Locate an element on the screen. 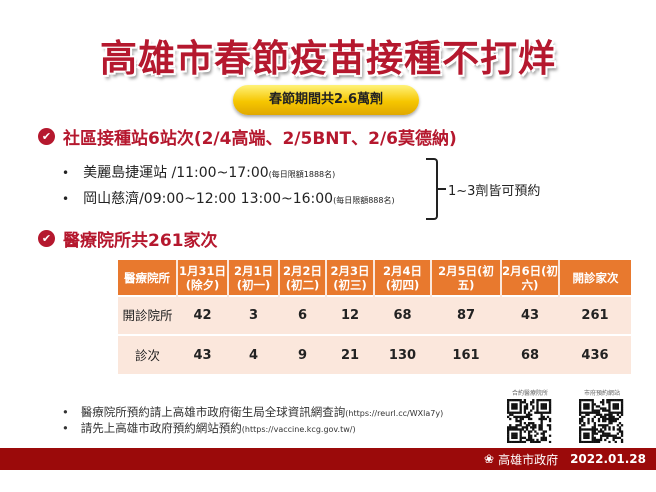 The height and width of the screenshot is (492, 656). section-title: 醫療院所共261家次 is located at coordinates (140, 241).